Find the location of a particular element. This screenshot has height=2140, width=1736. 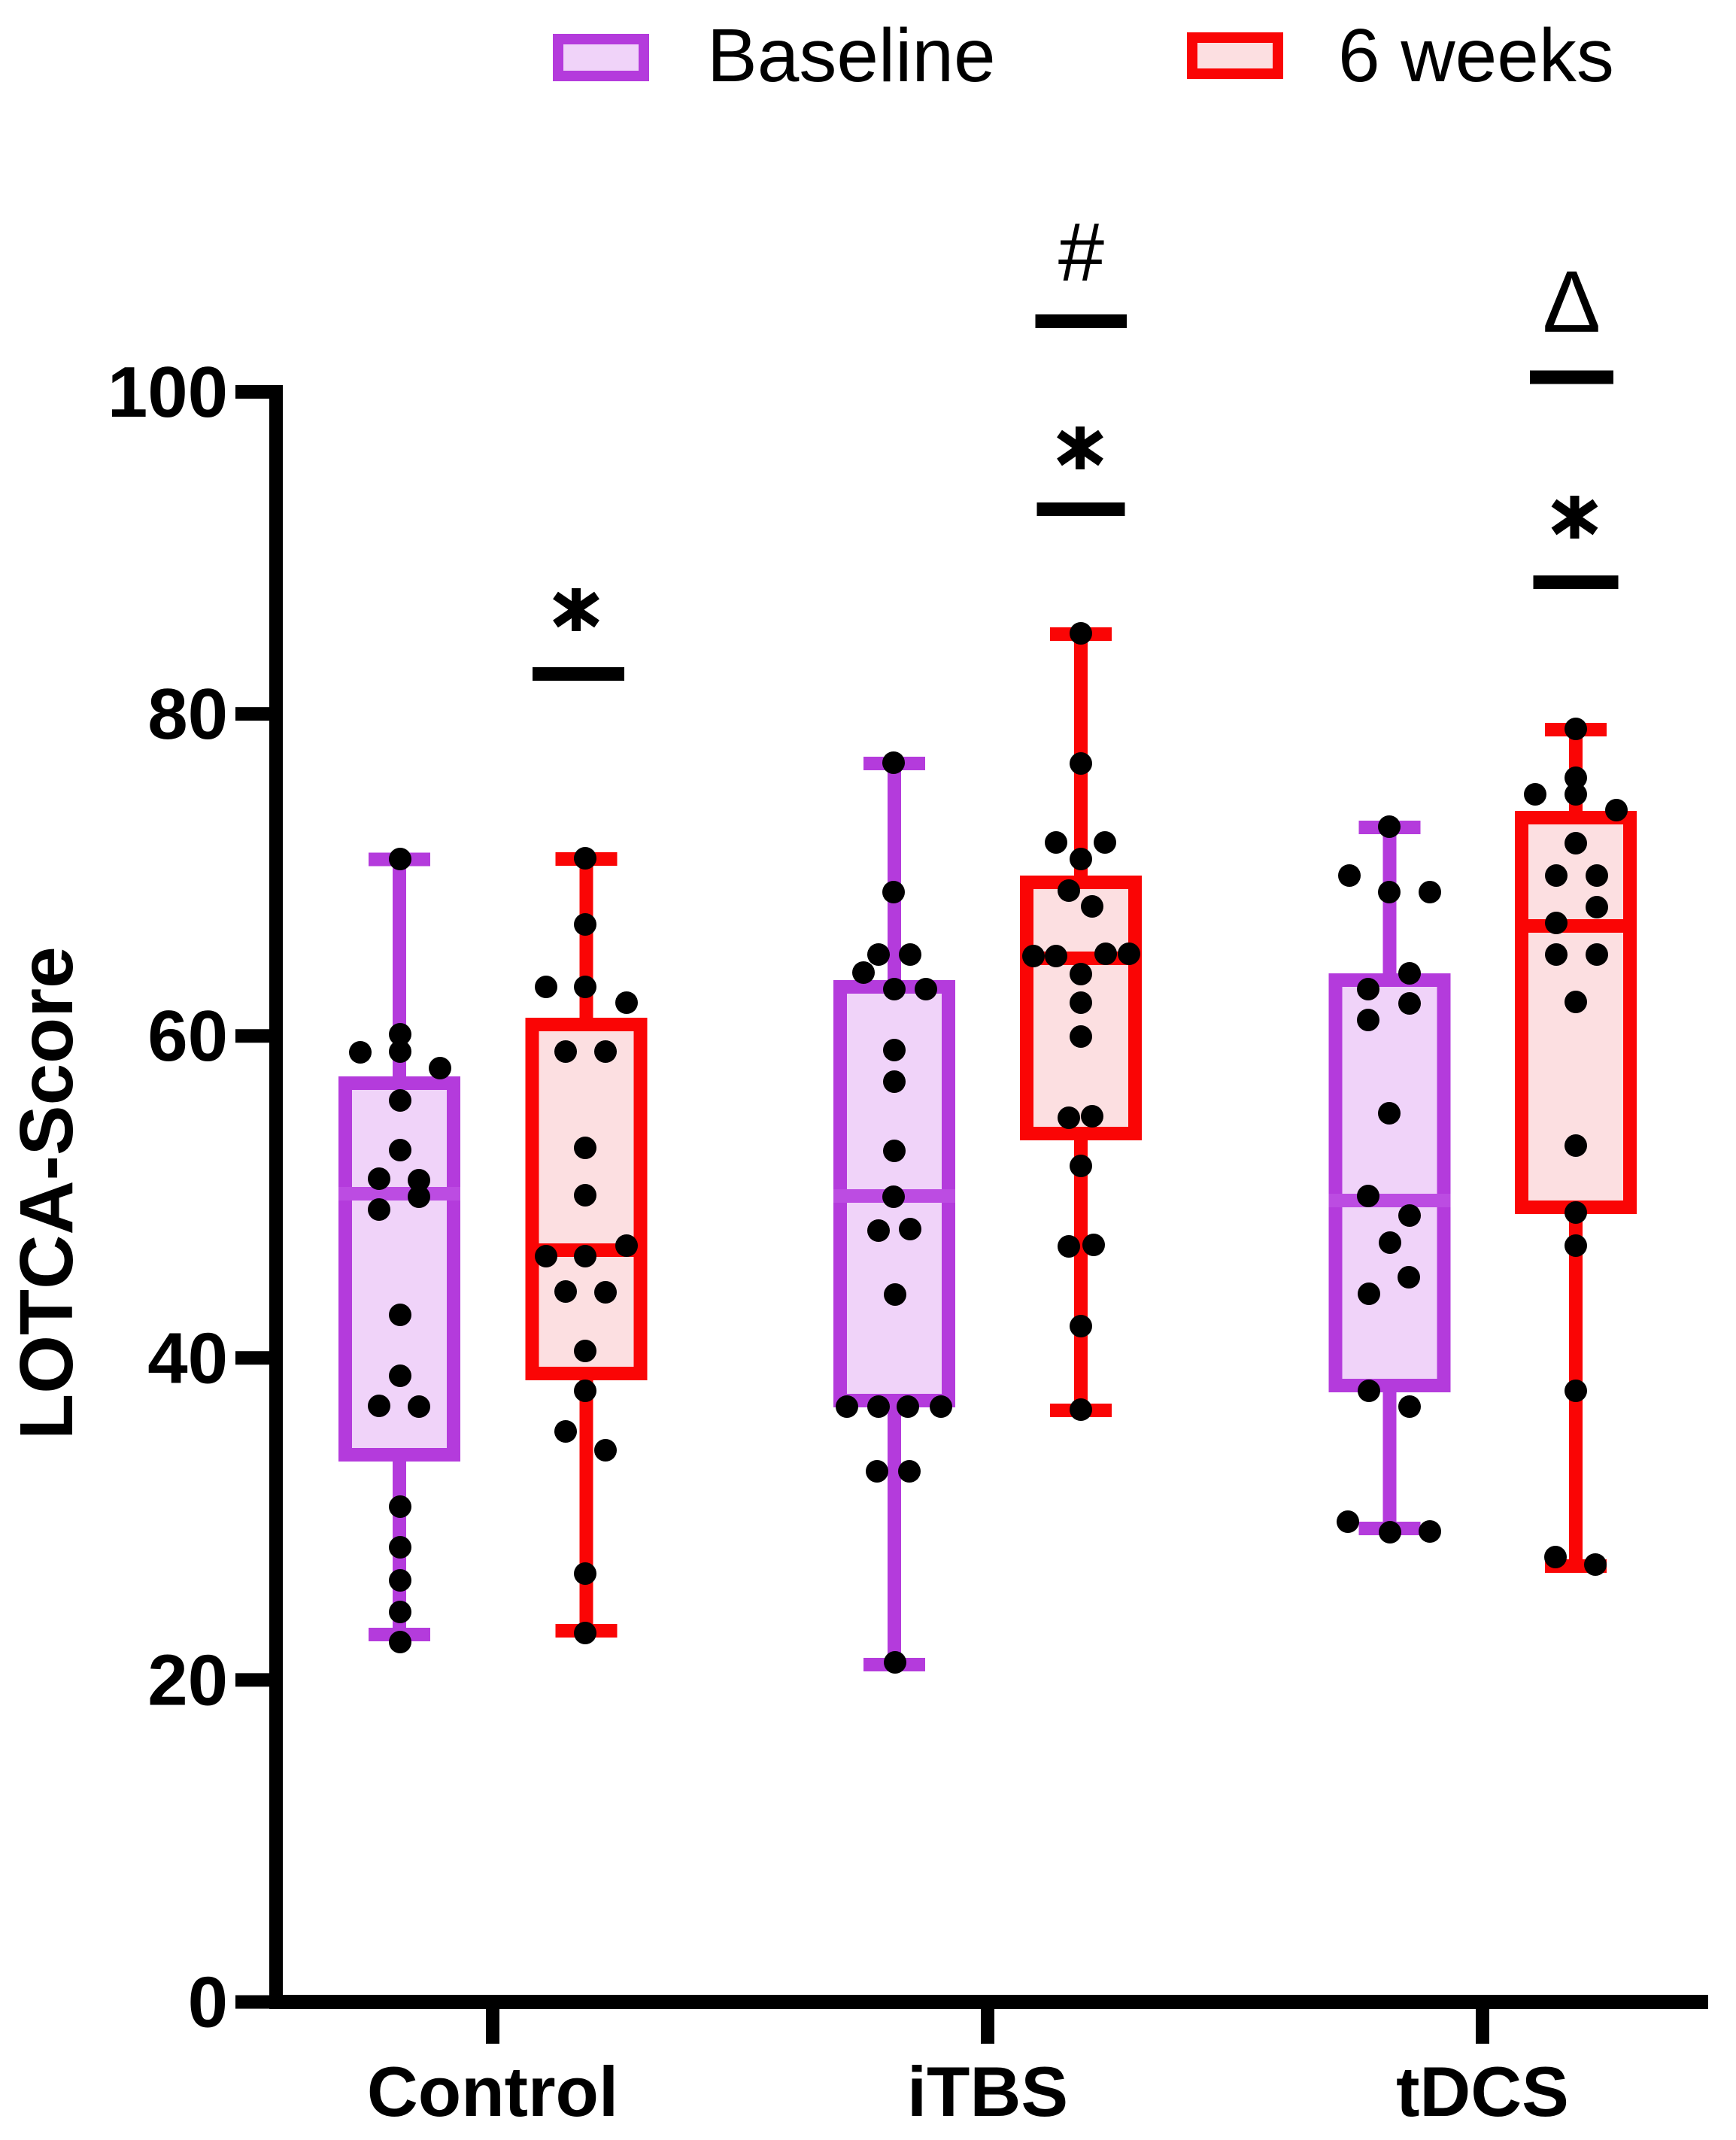

svg-text: 6 weeks is located at coordinates (1476, 56).